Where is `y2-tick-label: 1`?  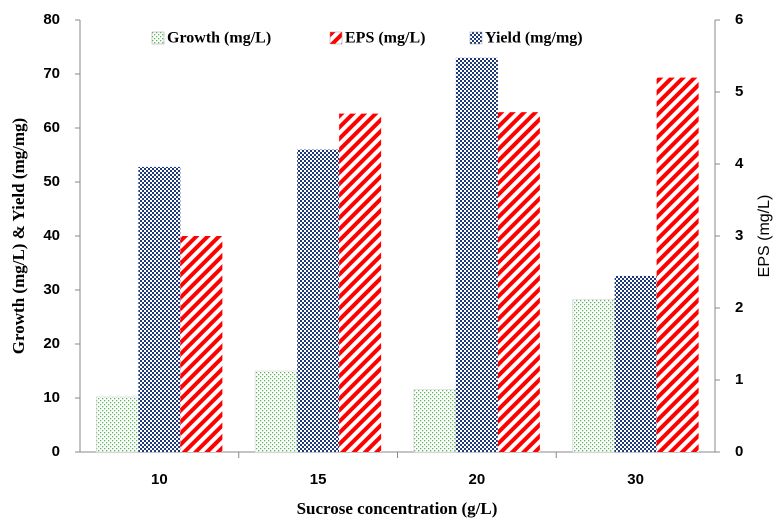 y2-tick-label: 1 is located at coordinates (739, 379).